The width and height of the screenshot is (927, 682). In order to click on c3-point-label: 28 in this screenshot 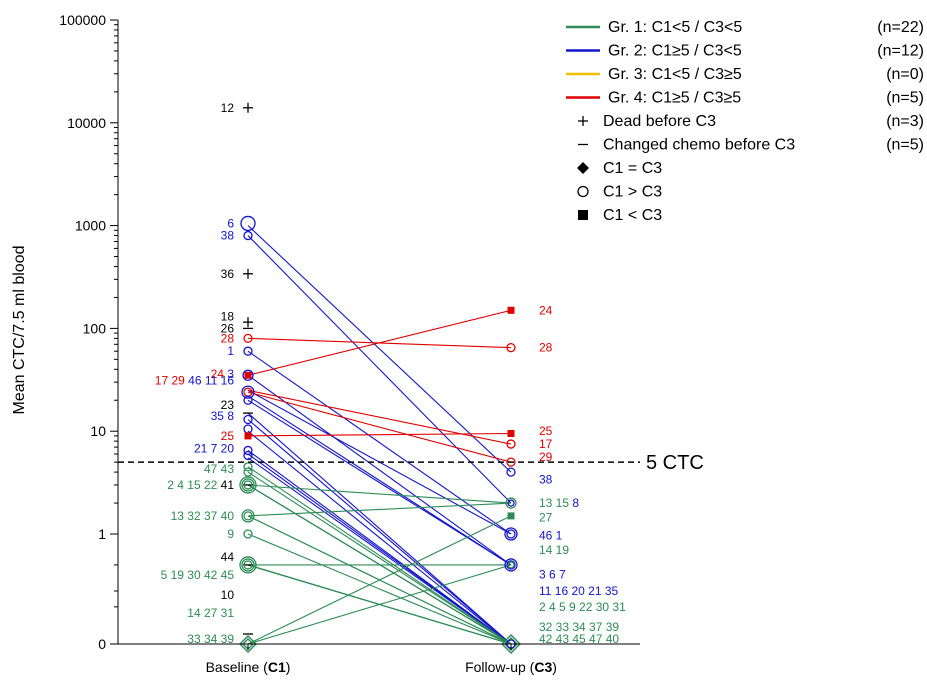, I will do `click(546, 348)`.